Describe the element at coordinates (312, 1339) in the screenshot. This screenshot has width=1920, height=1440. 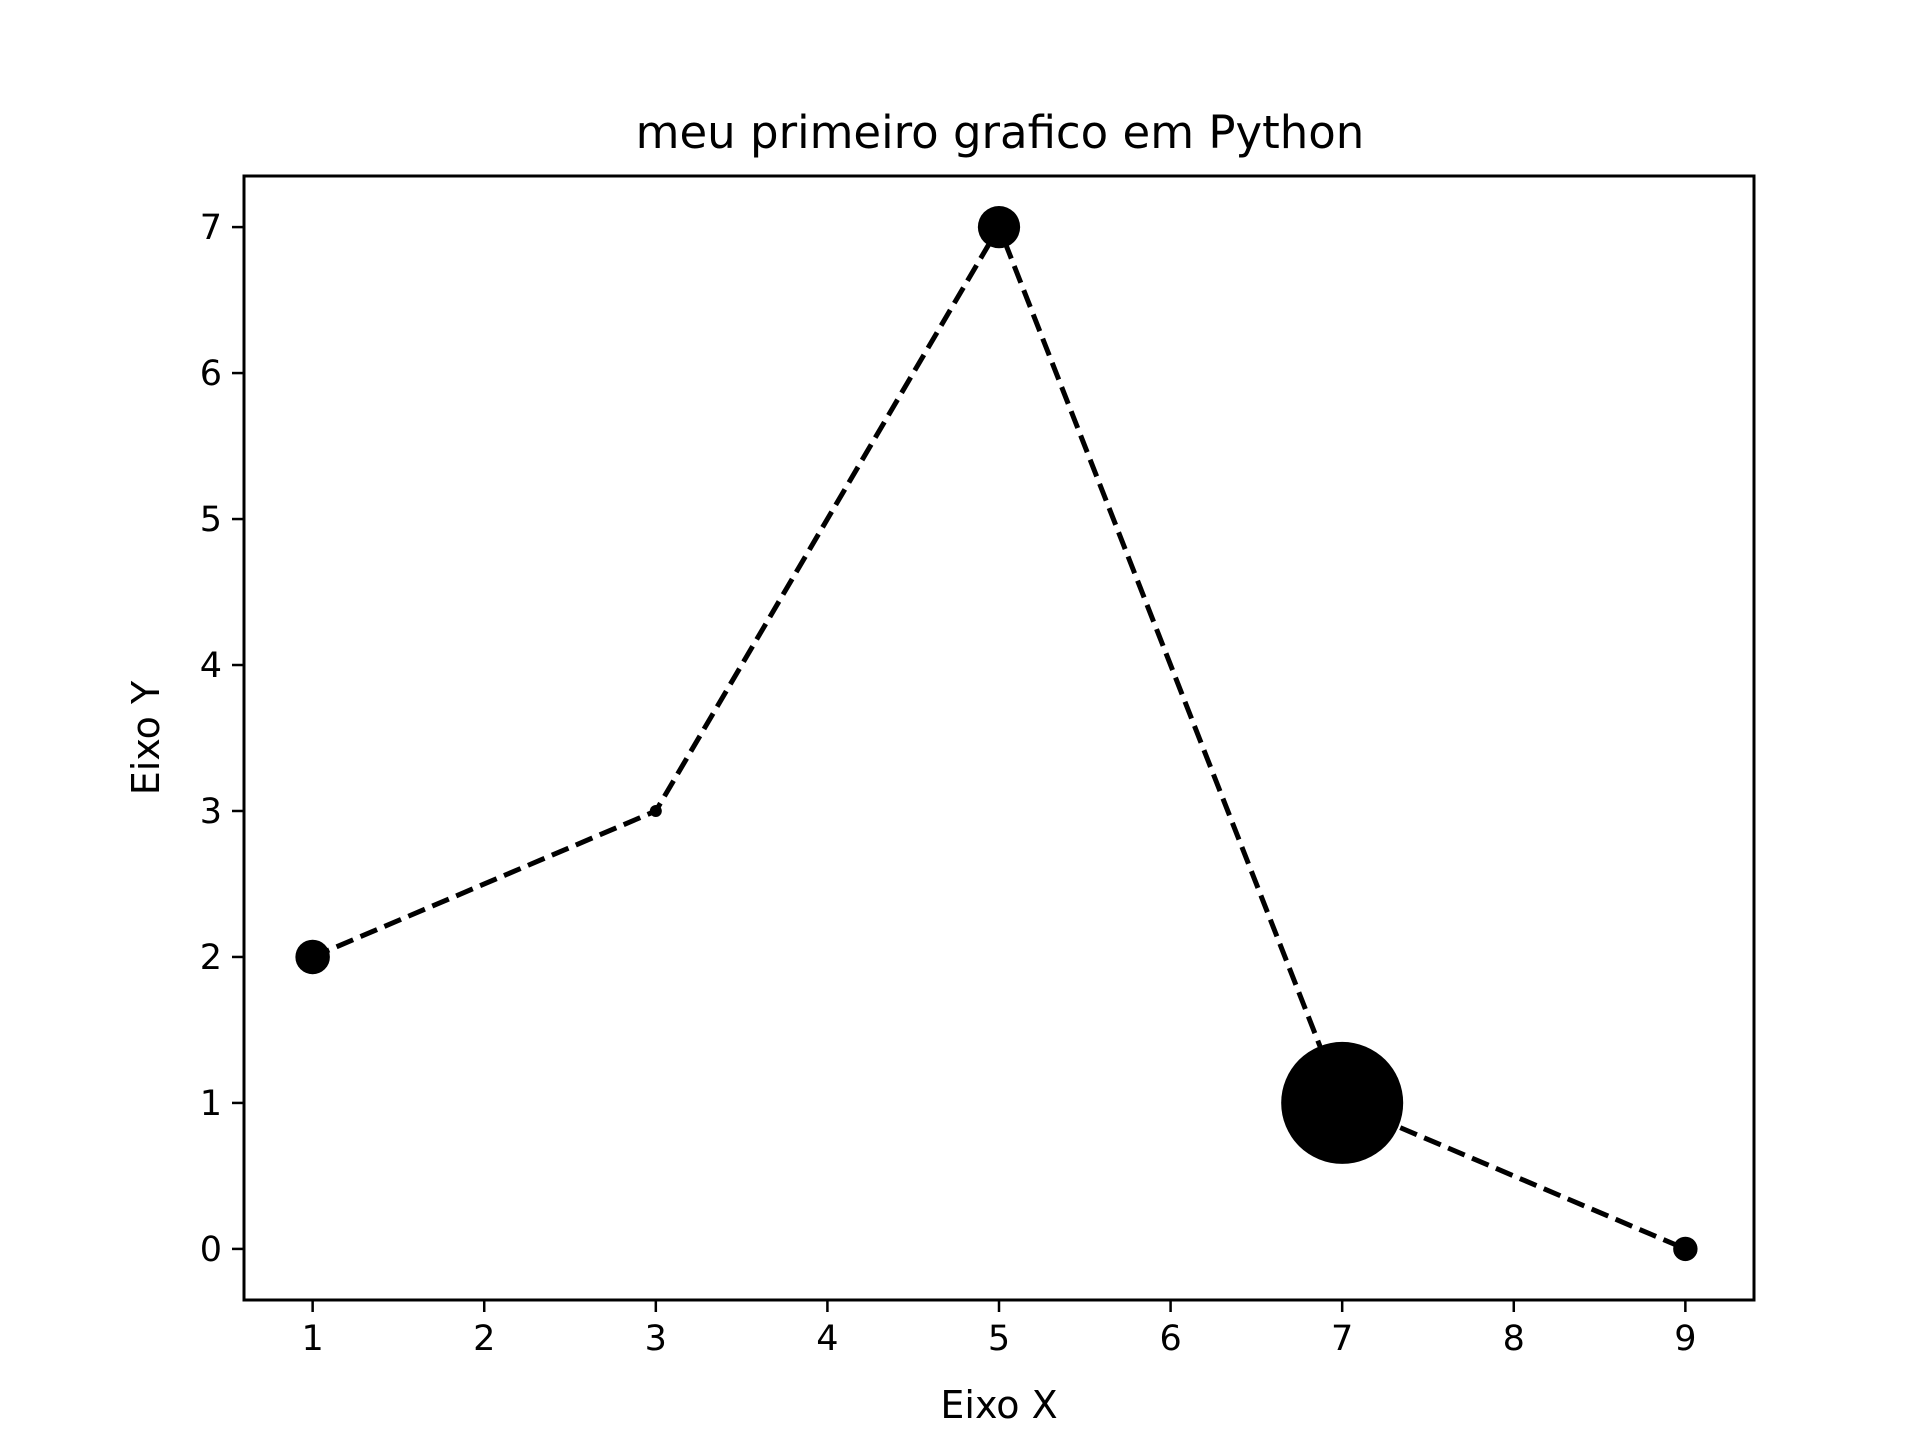
I see `x-tick-label: 1` at that location.